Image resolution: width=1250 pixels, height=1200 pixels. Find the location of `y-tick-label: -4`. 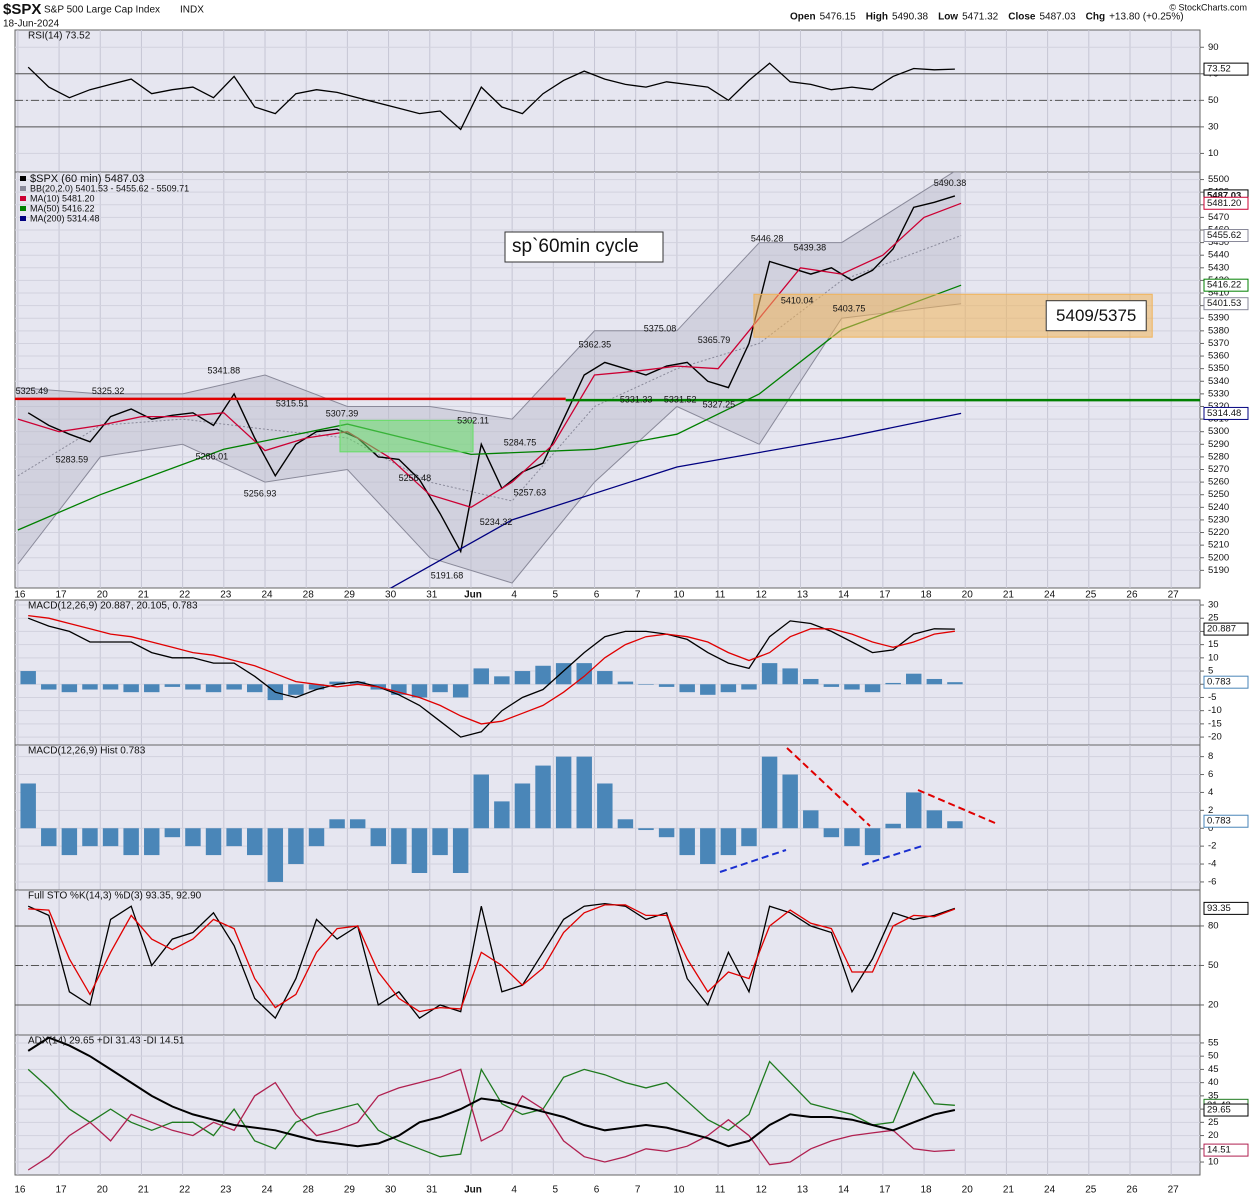

y-tick-label: -4 is located at coordinates (1212, 864).